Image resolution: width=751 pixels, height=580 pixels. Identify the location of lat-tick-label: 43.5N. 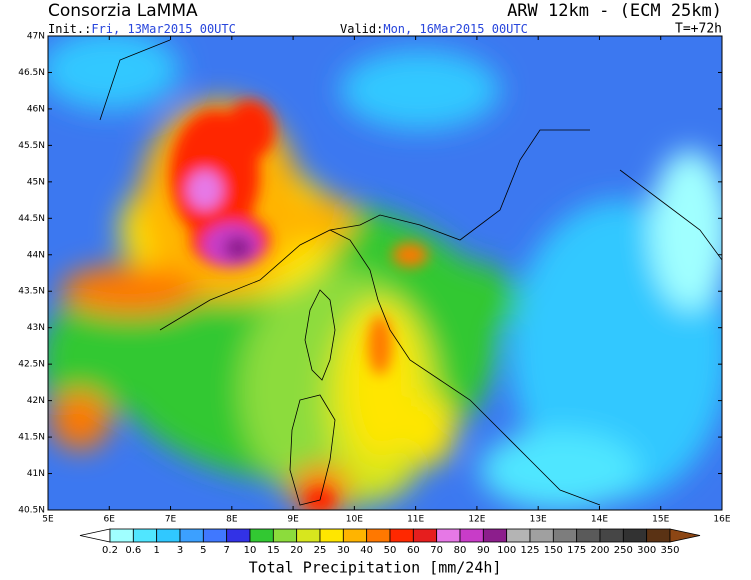
(31, 292).